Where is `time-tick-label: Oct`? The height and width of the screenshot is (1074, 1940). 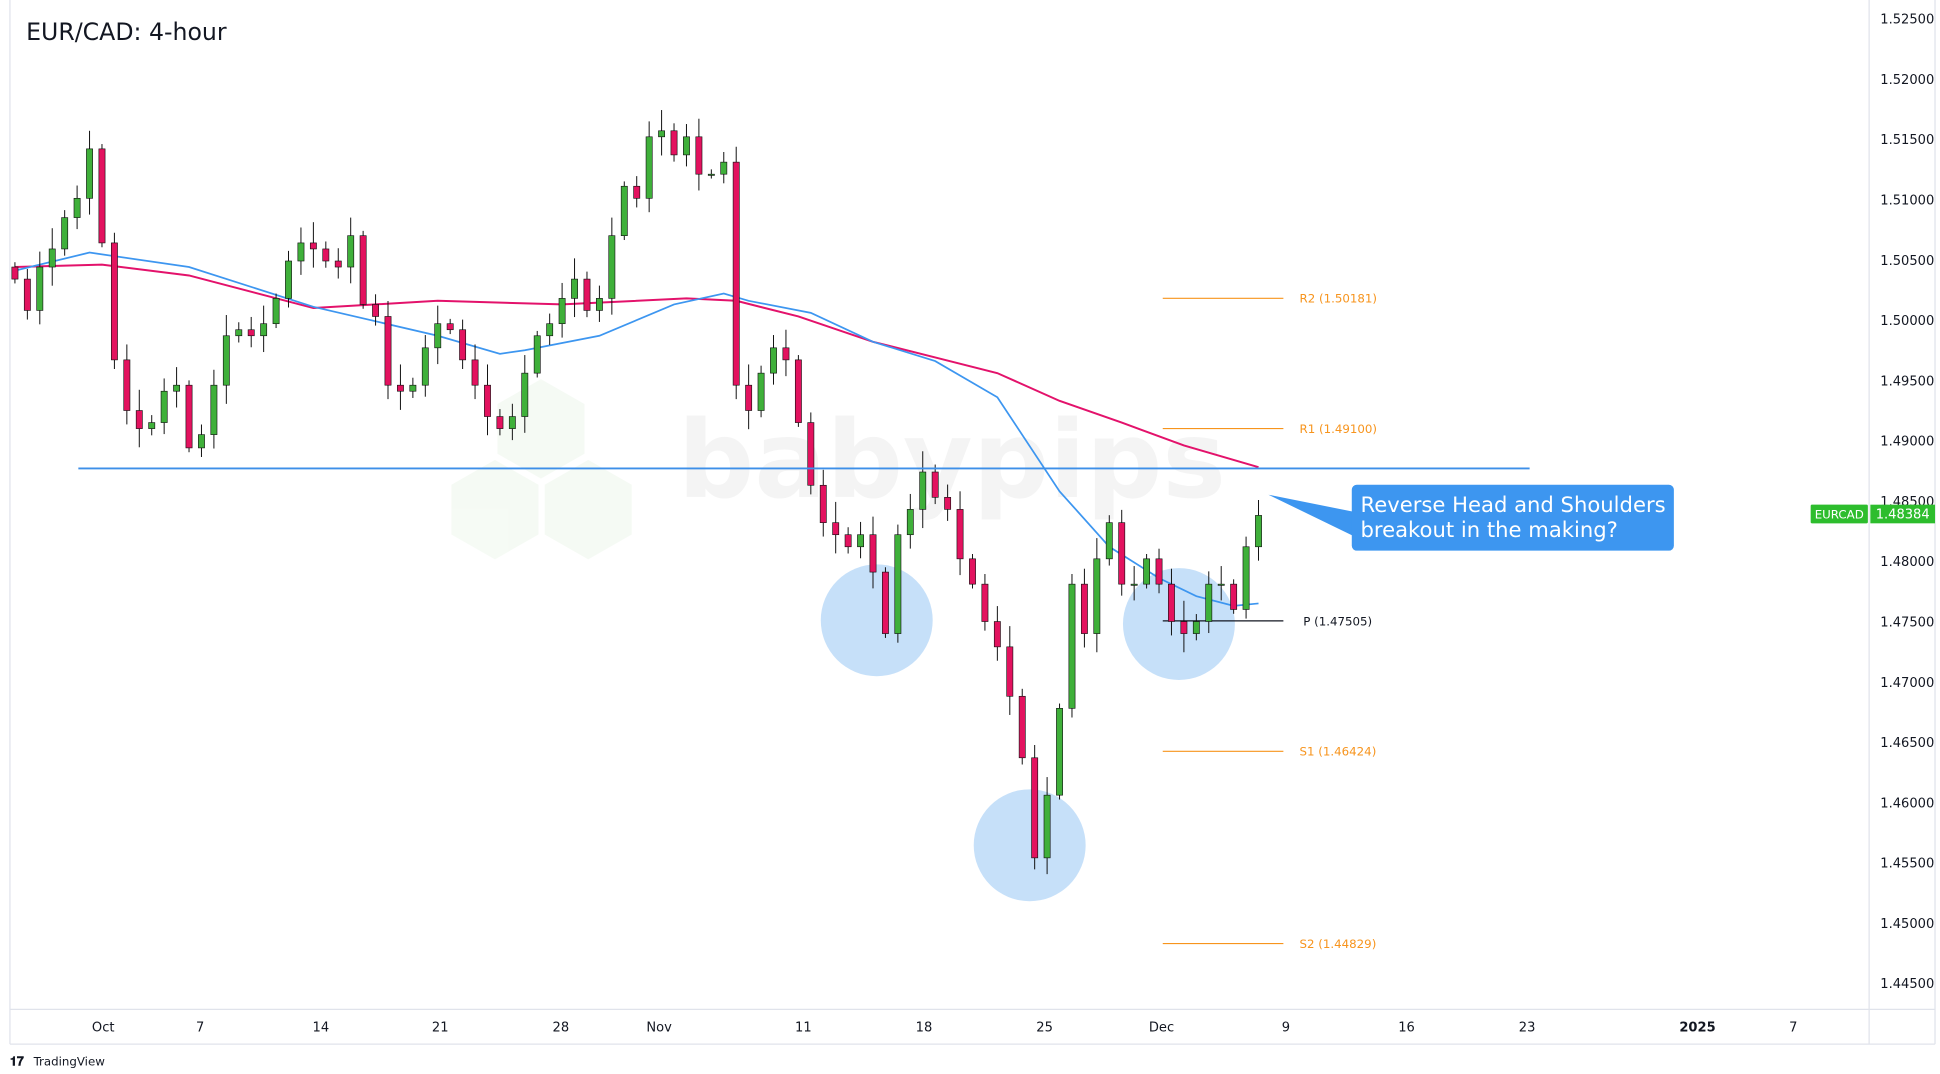 time-tick-label: Oct is located at coordinates (103, 1028).